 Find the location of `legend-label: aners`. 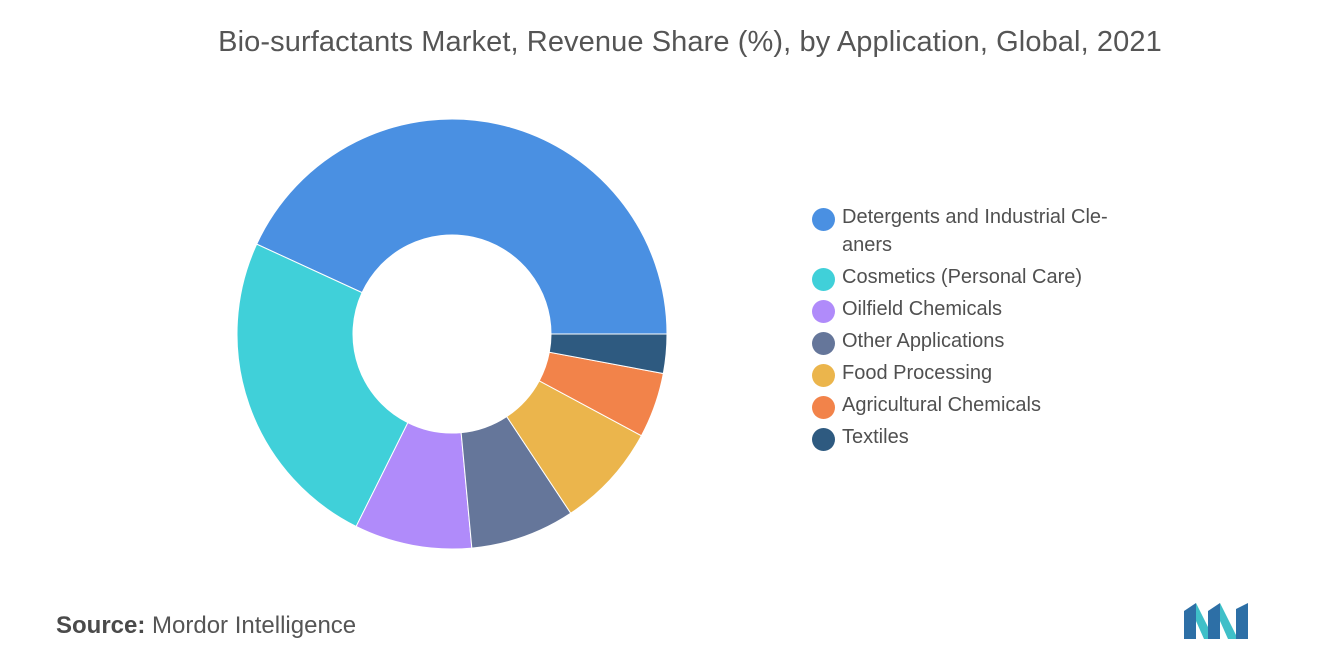

legend-label: aners is located at coordinates (867, 245).